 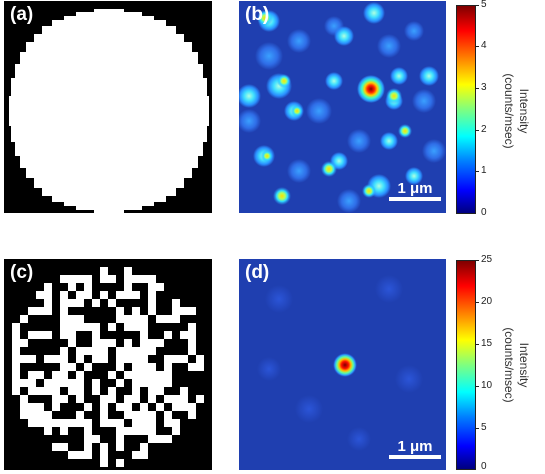 What do you see at coordinates (415, 446) in the screenshot?
I see `panel-d-scale-bar-label: 1 μm` at bounding box center [415, 446].